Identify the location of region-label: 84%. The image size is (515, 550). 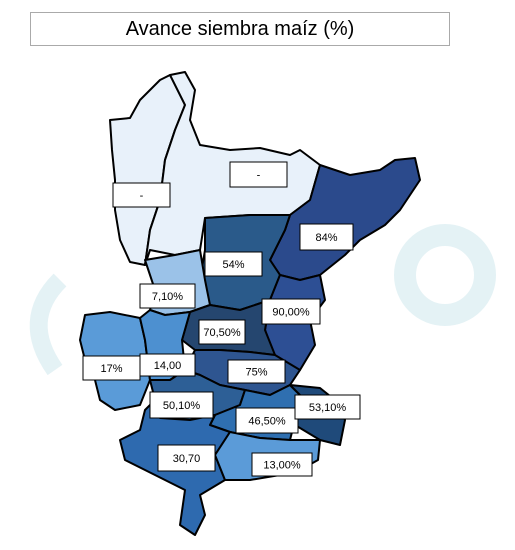
(326, 238).